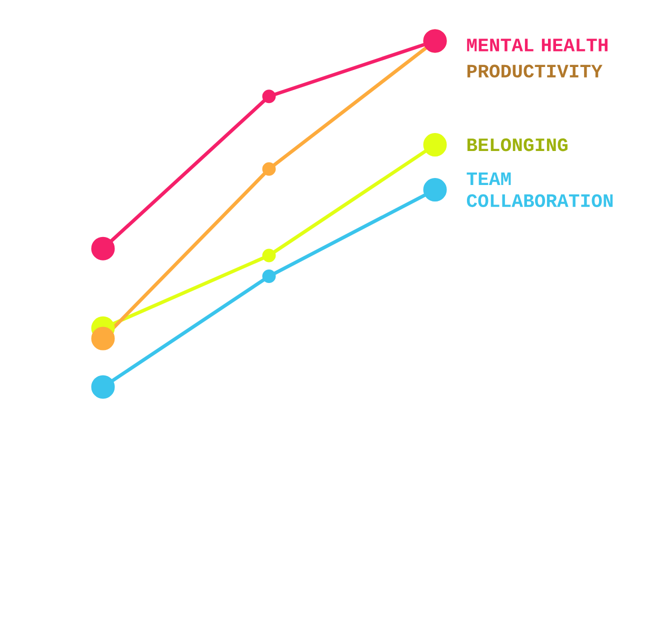  What do you see at coordinates (534, 71) in the screenshot?
I see `series-label: PRODUCTIVITY` at bounding box center [534, 71].